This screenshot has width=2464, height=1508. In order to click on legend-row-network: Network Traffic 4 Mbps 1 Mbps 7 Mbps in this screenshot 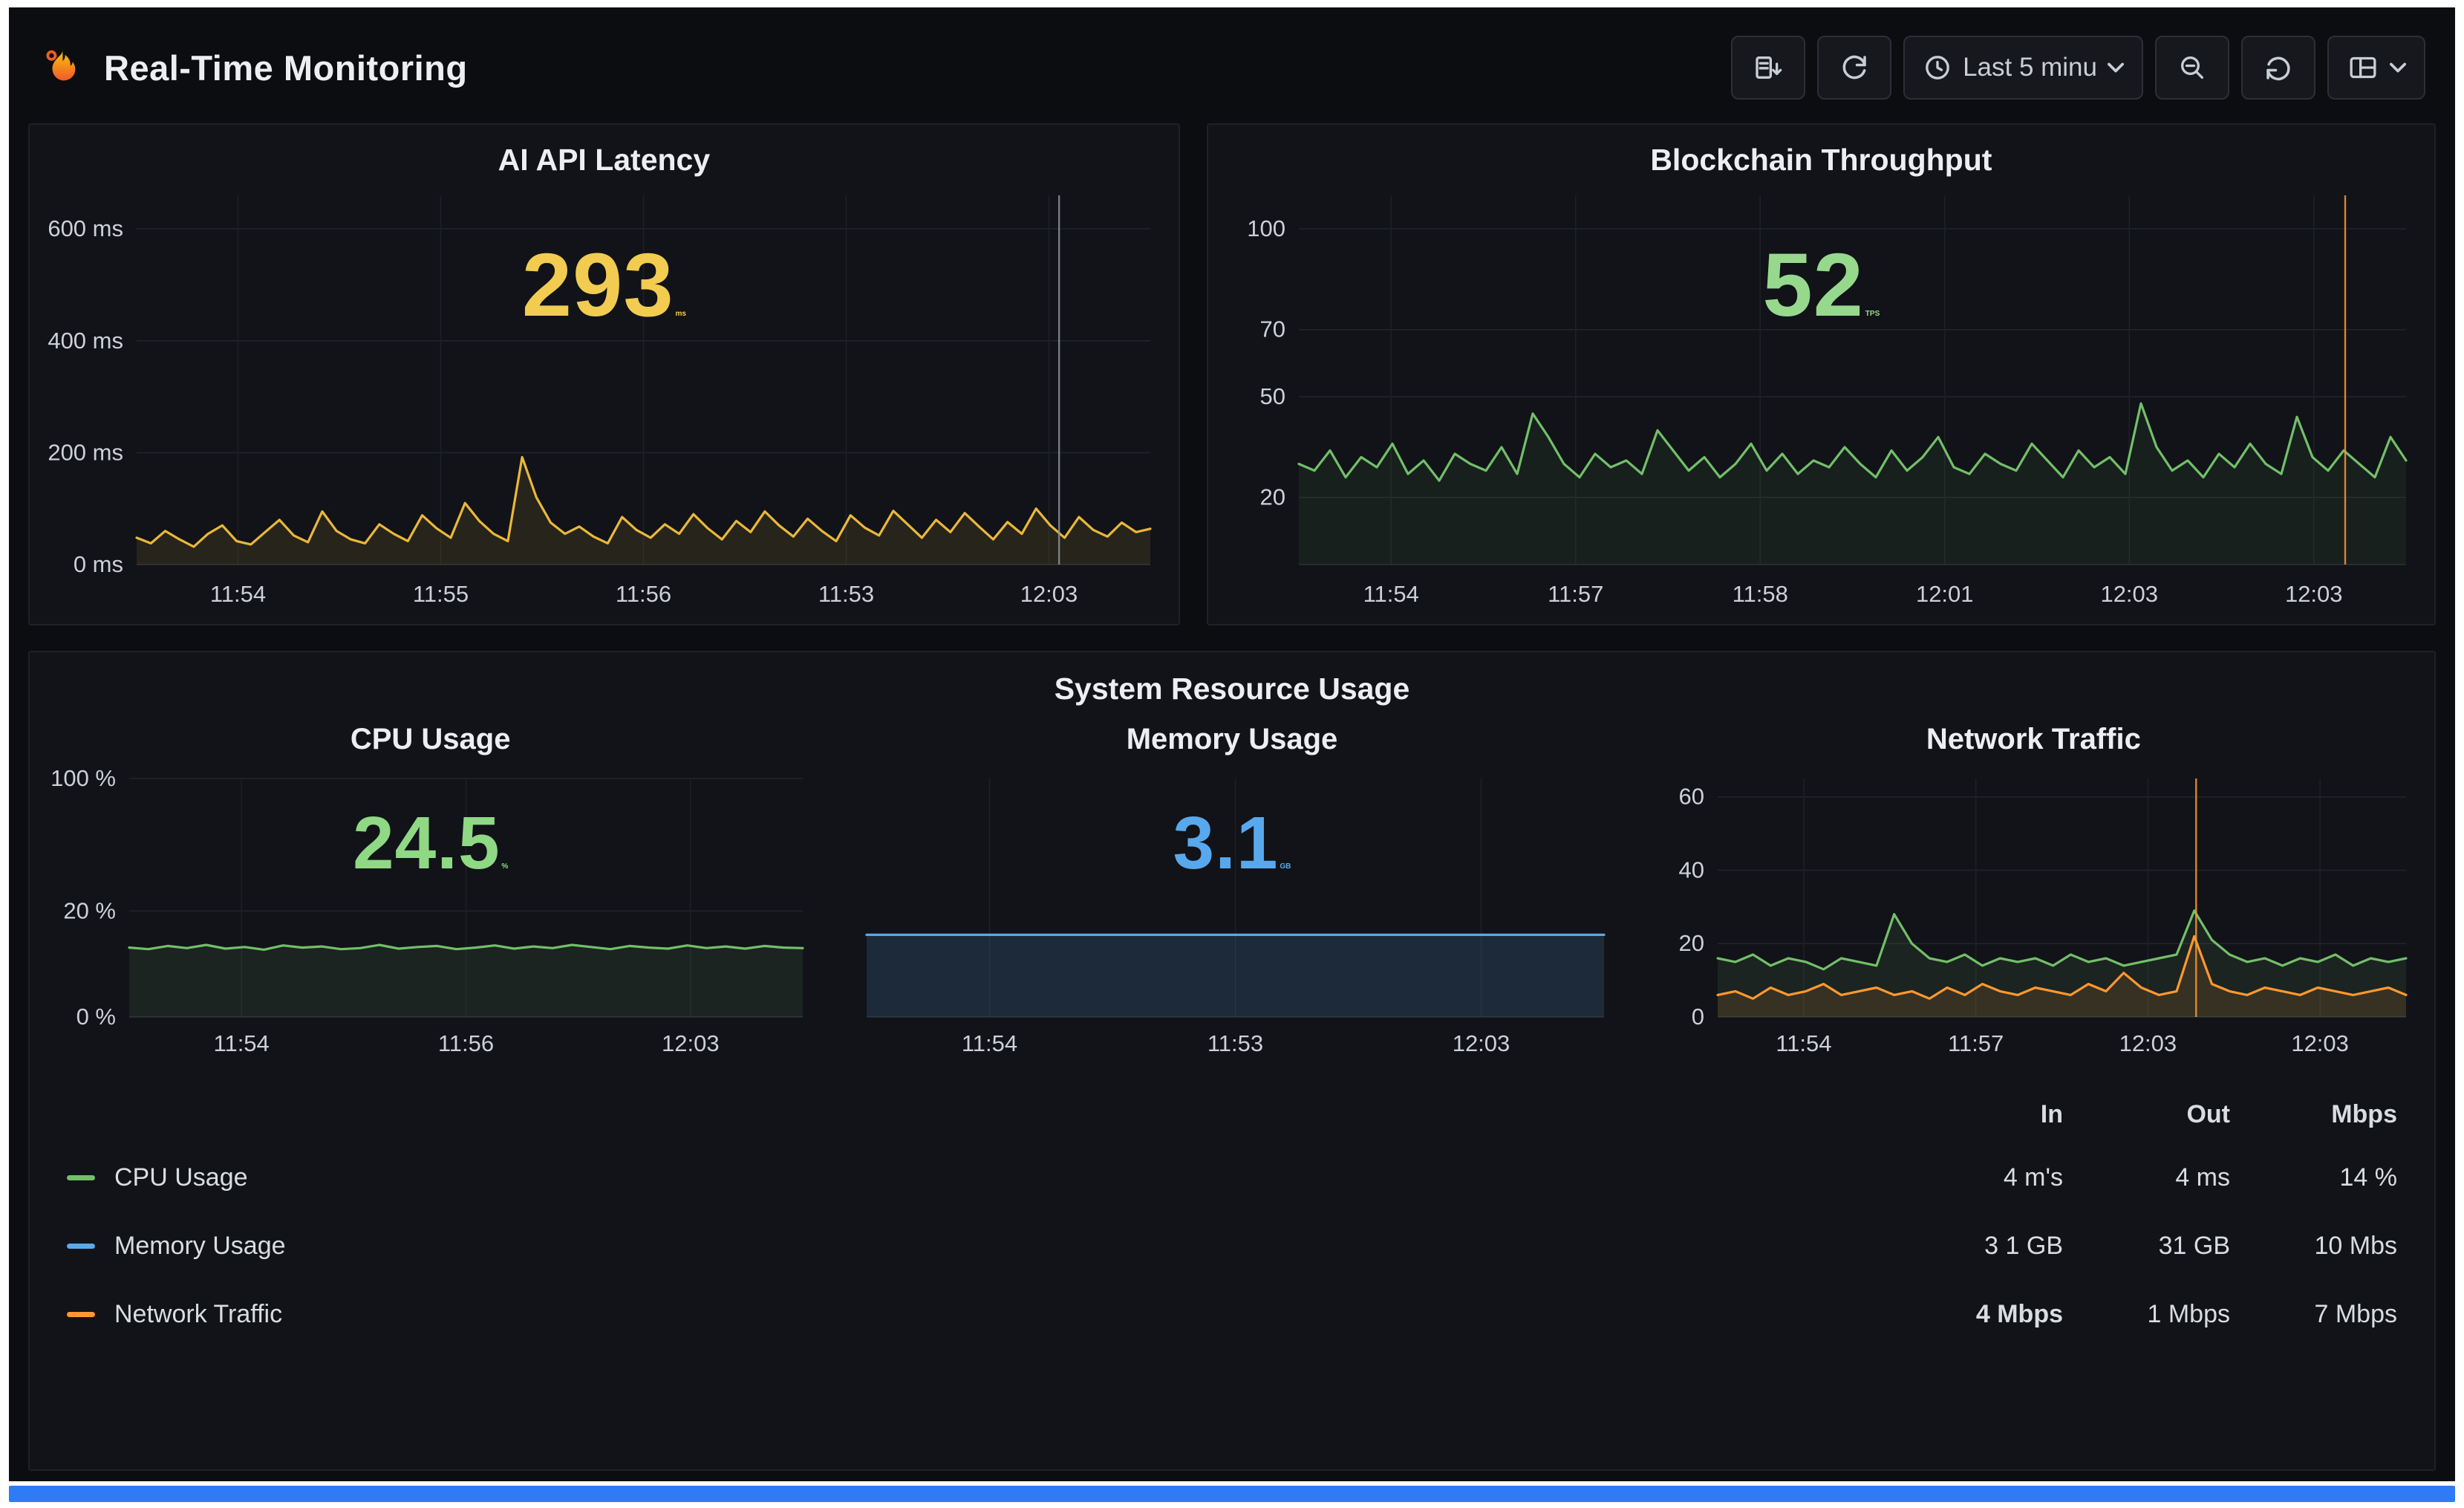, I will do `click(1232, 1314)`.